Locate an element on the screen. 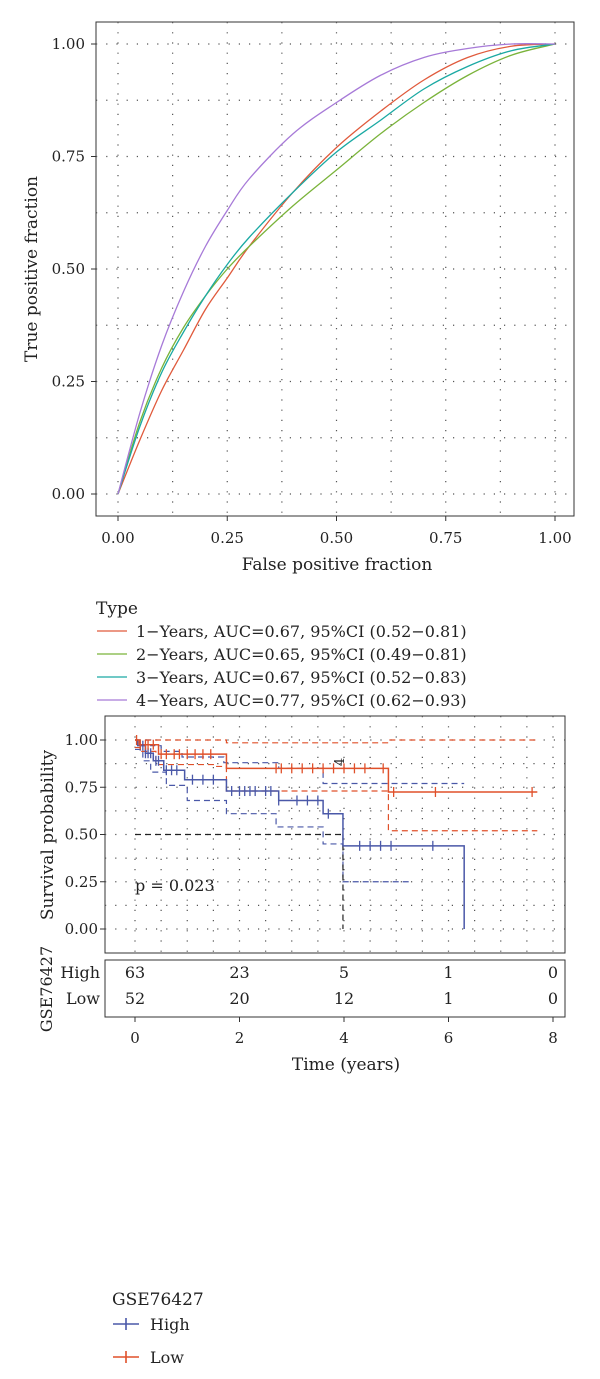  km-legend: GSE76427 High Low is located at coordinates (158, 1328).